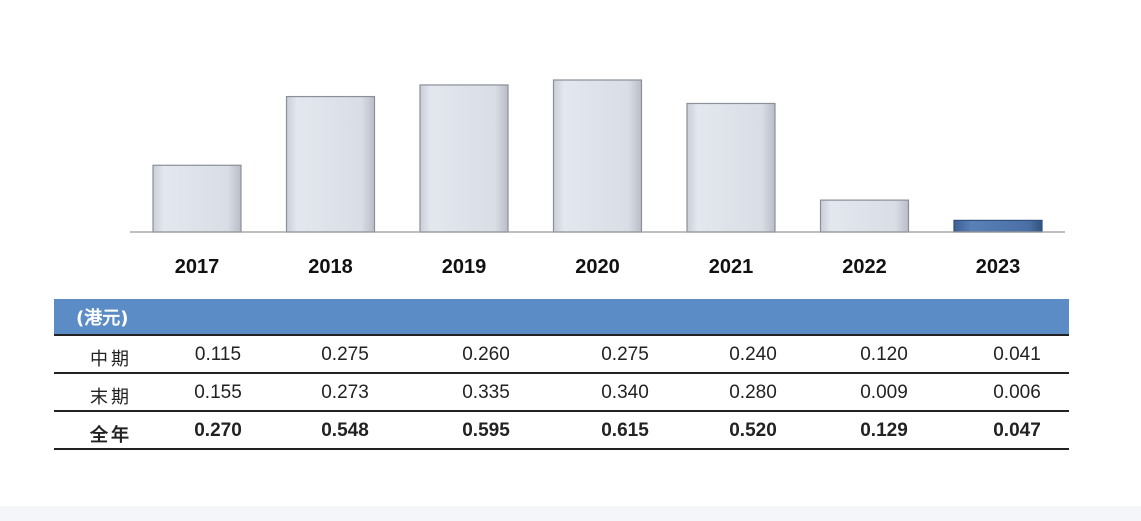 Image resolution: width=1141 pixels, height=521 pixels. I want to click on table-cell: 0.155, so click(218, 392).